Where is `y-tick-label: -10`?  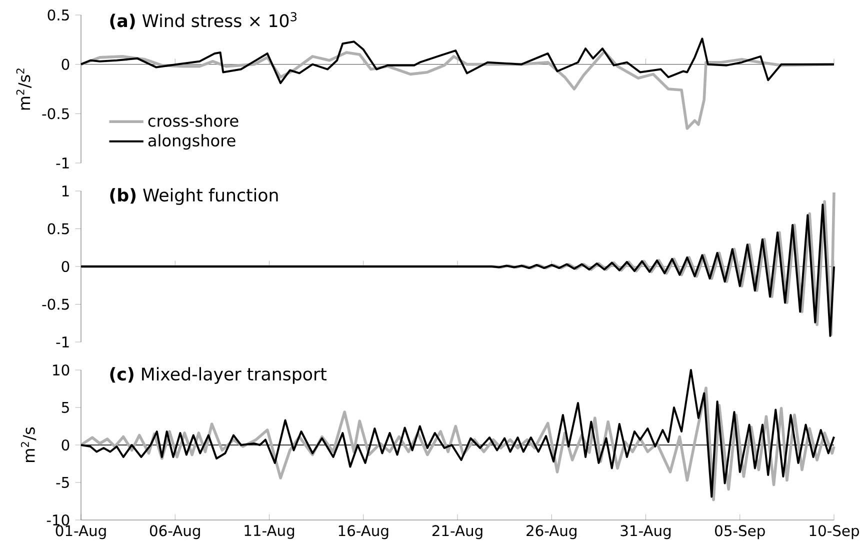 y-tick-label: -10 is located at coordinates (58, 520).